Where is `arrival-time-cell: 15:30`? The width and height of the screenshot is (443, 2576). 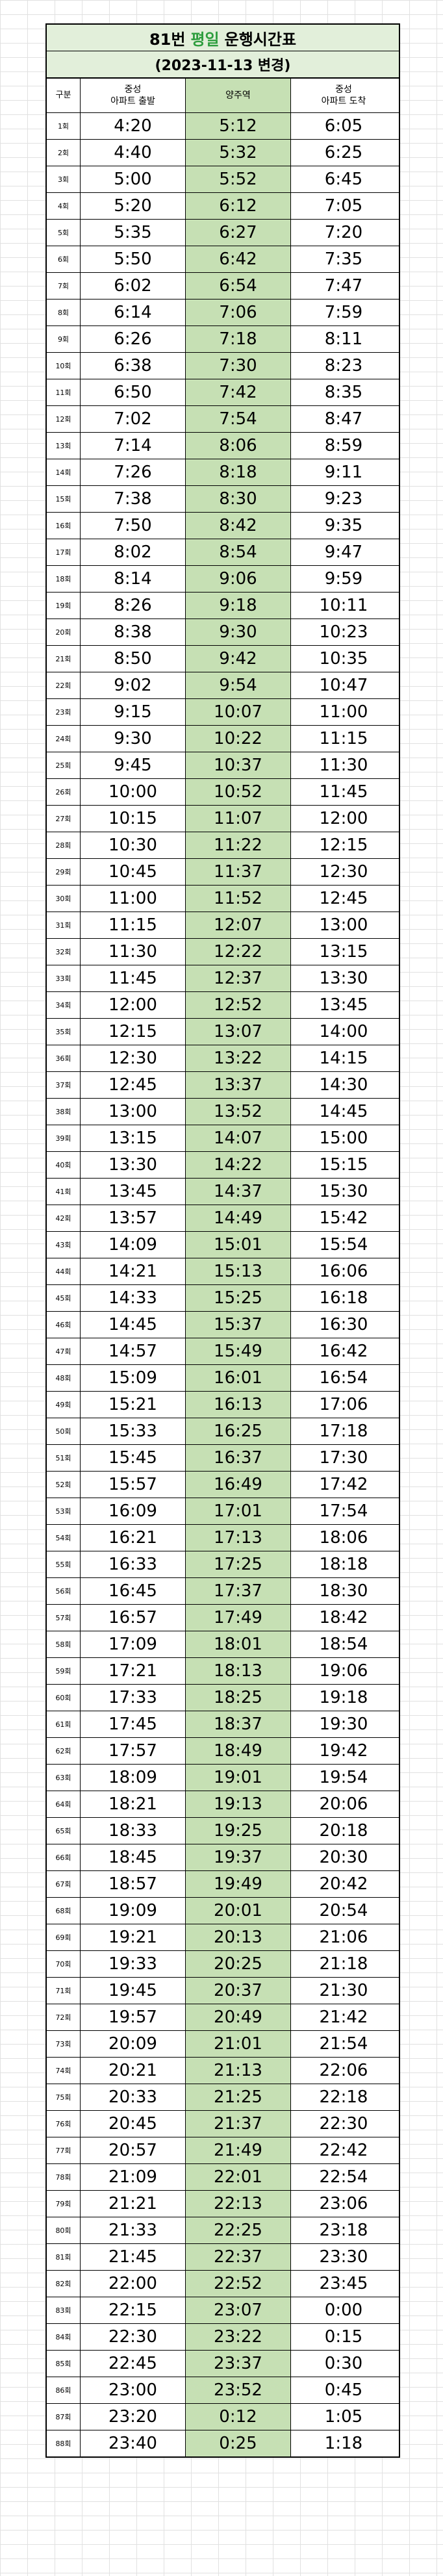 arrival-time-cell: 15:30 is located at coordinates (343, 1191).